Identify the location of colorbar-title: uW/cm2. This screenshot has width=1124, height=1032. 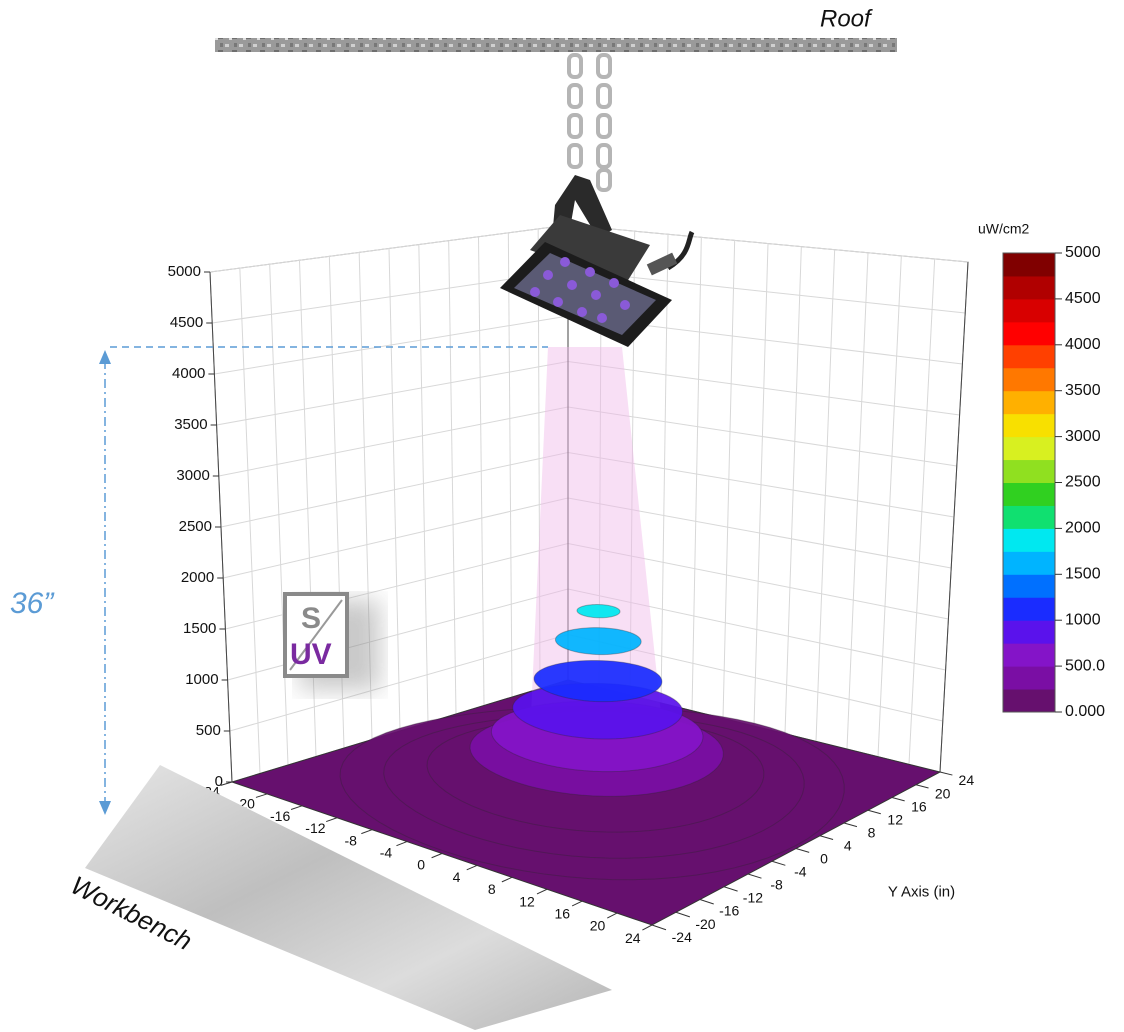
(1004, 229).